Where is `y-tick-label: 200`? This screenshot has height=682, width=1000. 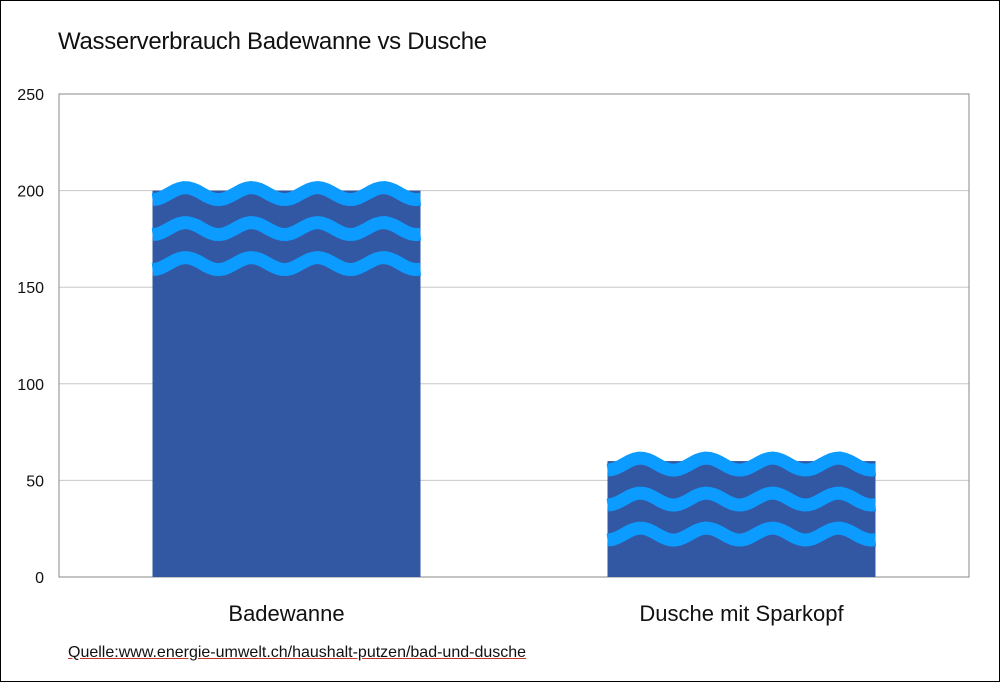
y-tick-label: 200 is located at coordinates (30, 192).